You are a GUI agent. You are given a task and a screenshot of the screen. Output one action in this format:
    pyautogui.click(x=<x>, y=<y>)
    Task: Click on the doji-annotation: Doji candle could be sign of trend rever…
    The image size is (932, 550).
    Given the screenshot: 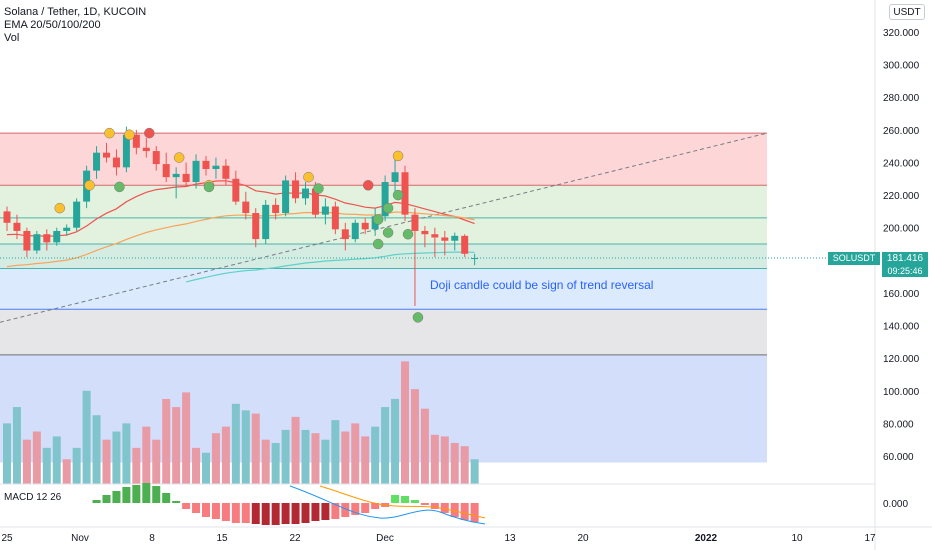 What is the action you would take?
    pyautogui.click(x=542, y=285)
    